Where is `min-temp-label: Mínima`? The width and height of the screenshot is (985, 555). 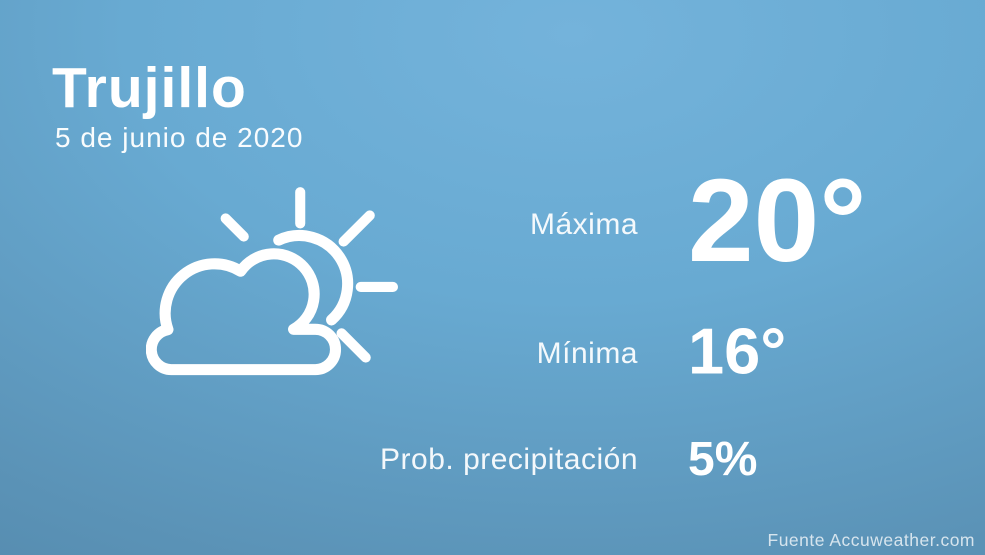
min-temp-label: Mínima is located at coordinates (587, 353).